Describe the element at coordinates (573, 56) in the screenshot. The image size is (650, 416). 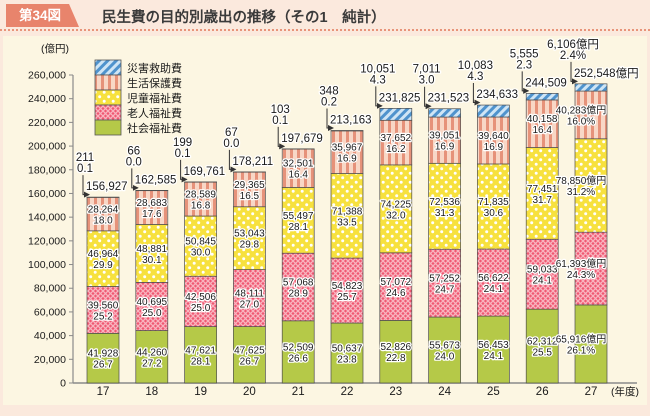
I see `saigai-pct-27: 2.4%` at that location.